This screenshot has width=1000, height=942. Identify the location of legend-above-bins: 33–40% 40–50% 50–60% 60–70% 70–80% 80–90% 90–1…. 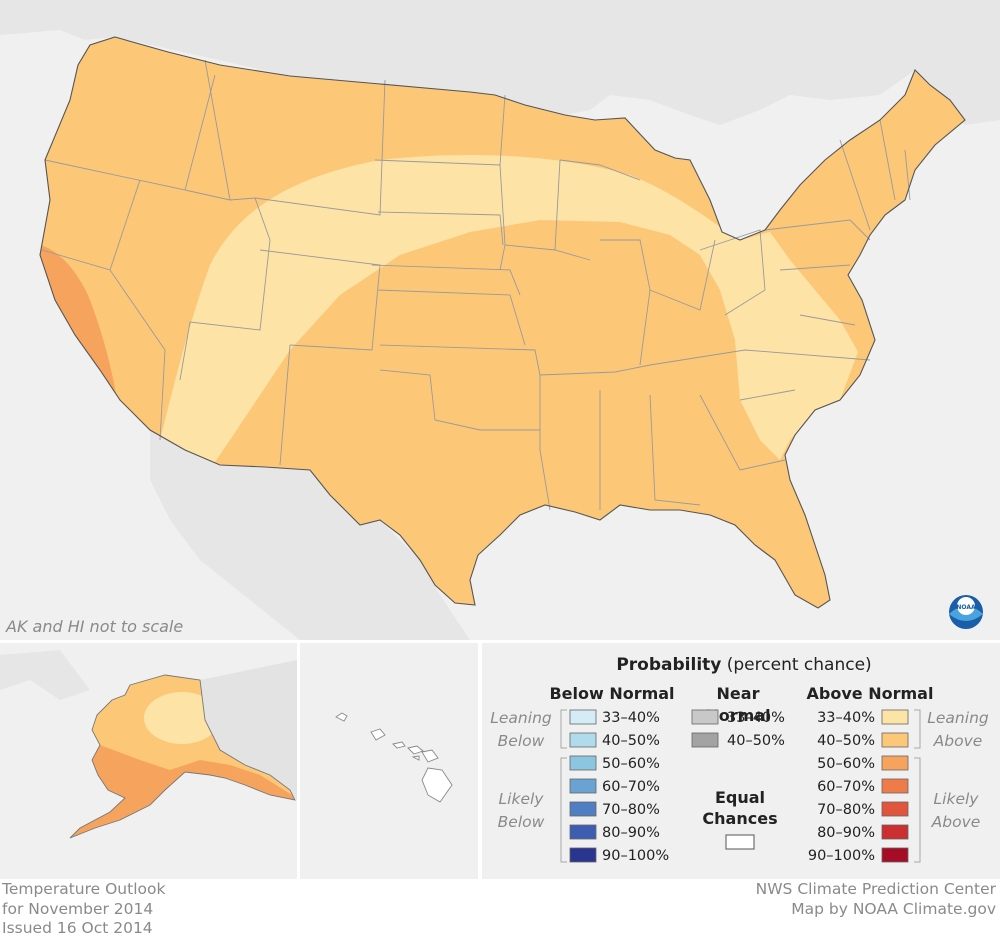
(858, 786).